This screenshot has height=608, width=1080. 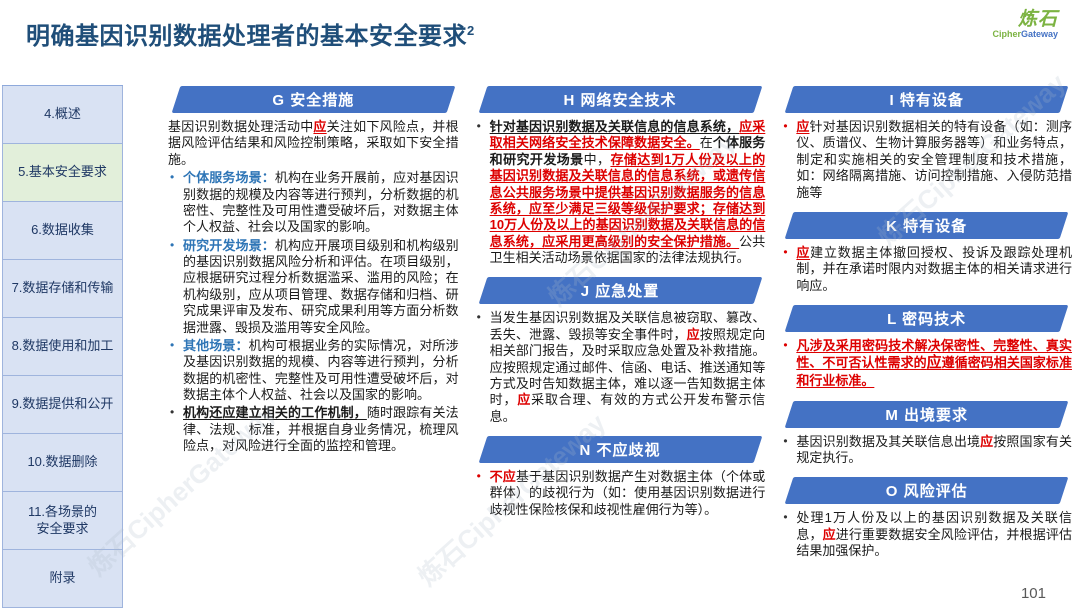 I want to click on section-header: L 密码技术, so click(x=926, y=318).